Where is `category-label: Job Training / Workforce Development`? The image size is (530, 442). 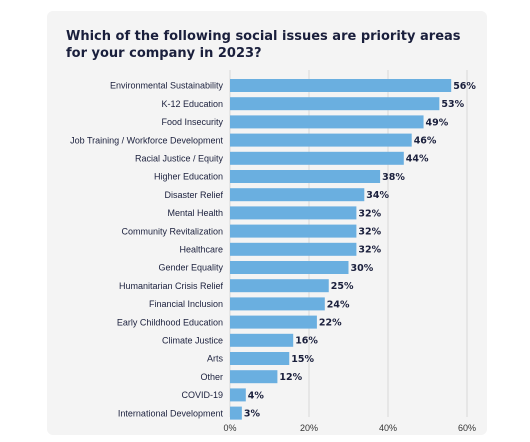 category-label: Job Training / Workforce Development is located at coordinates (146, 140).